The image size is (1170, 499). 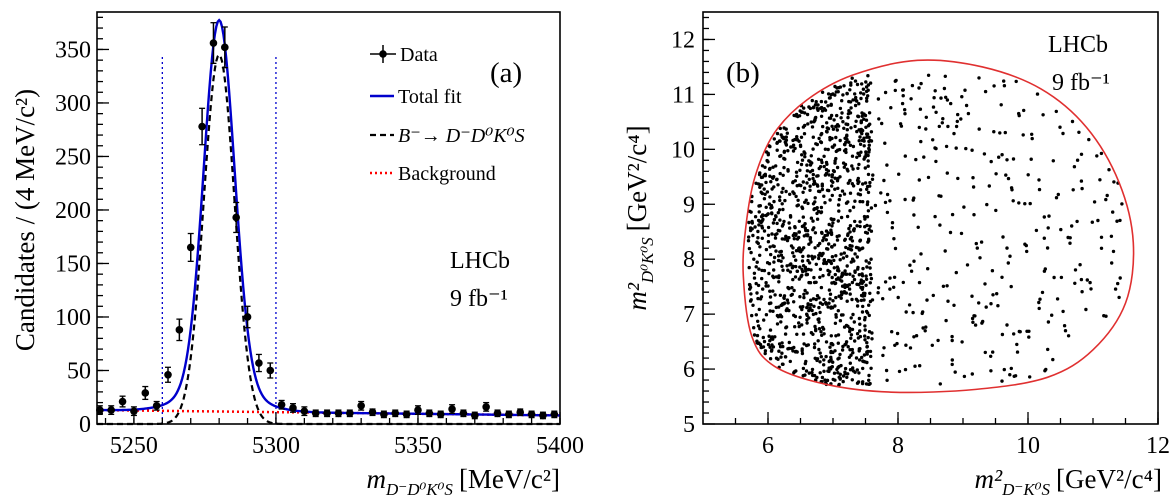 What do you see at coordinates (506, 73) in the screenshot?
I see `panel-a-label: (a)` at bounding box center [506, 73].